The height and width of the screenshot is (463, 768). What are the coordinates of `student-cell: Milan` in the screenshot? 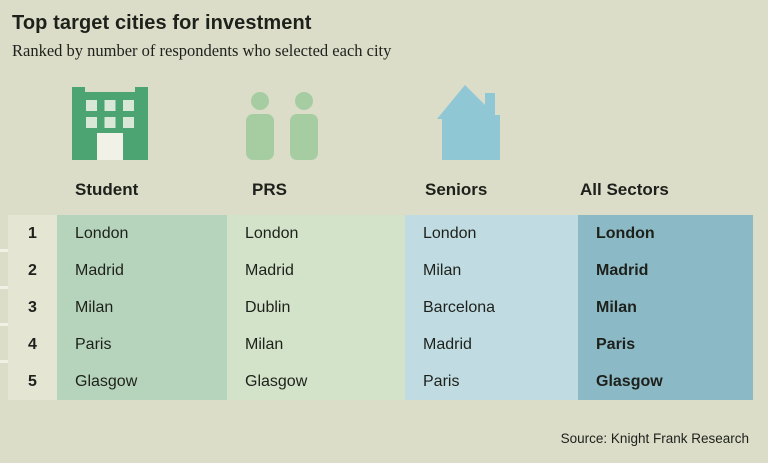 It's located at (142, 307).